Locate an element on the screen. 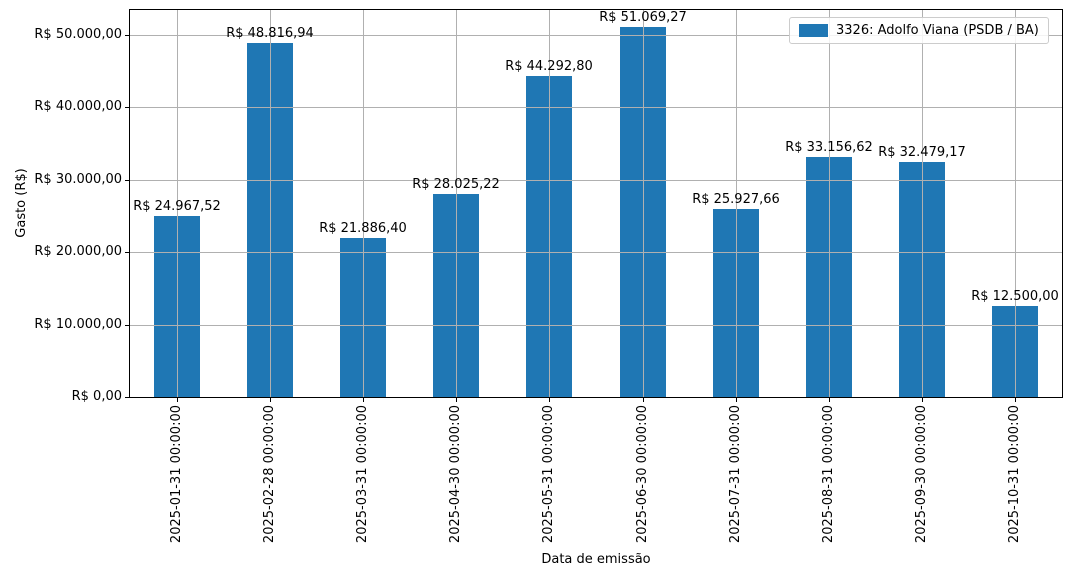  legend: 3326: Adolfo Viana (PSDB / BA) is located at coordinates (919, 30).